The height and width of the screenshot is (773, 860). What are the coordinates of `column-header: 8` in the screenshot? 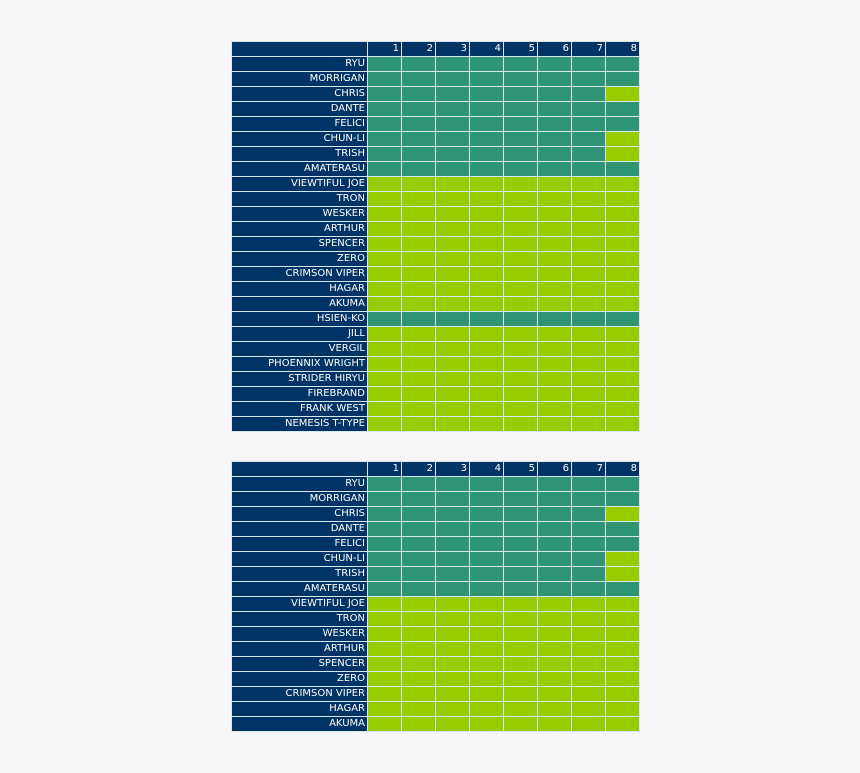 It's located at (622, 469).